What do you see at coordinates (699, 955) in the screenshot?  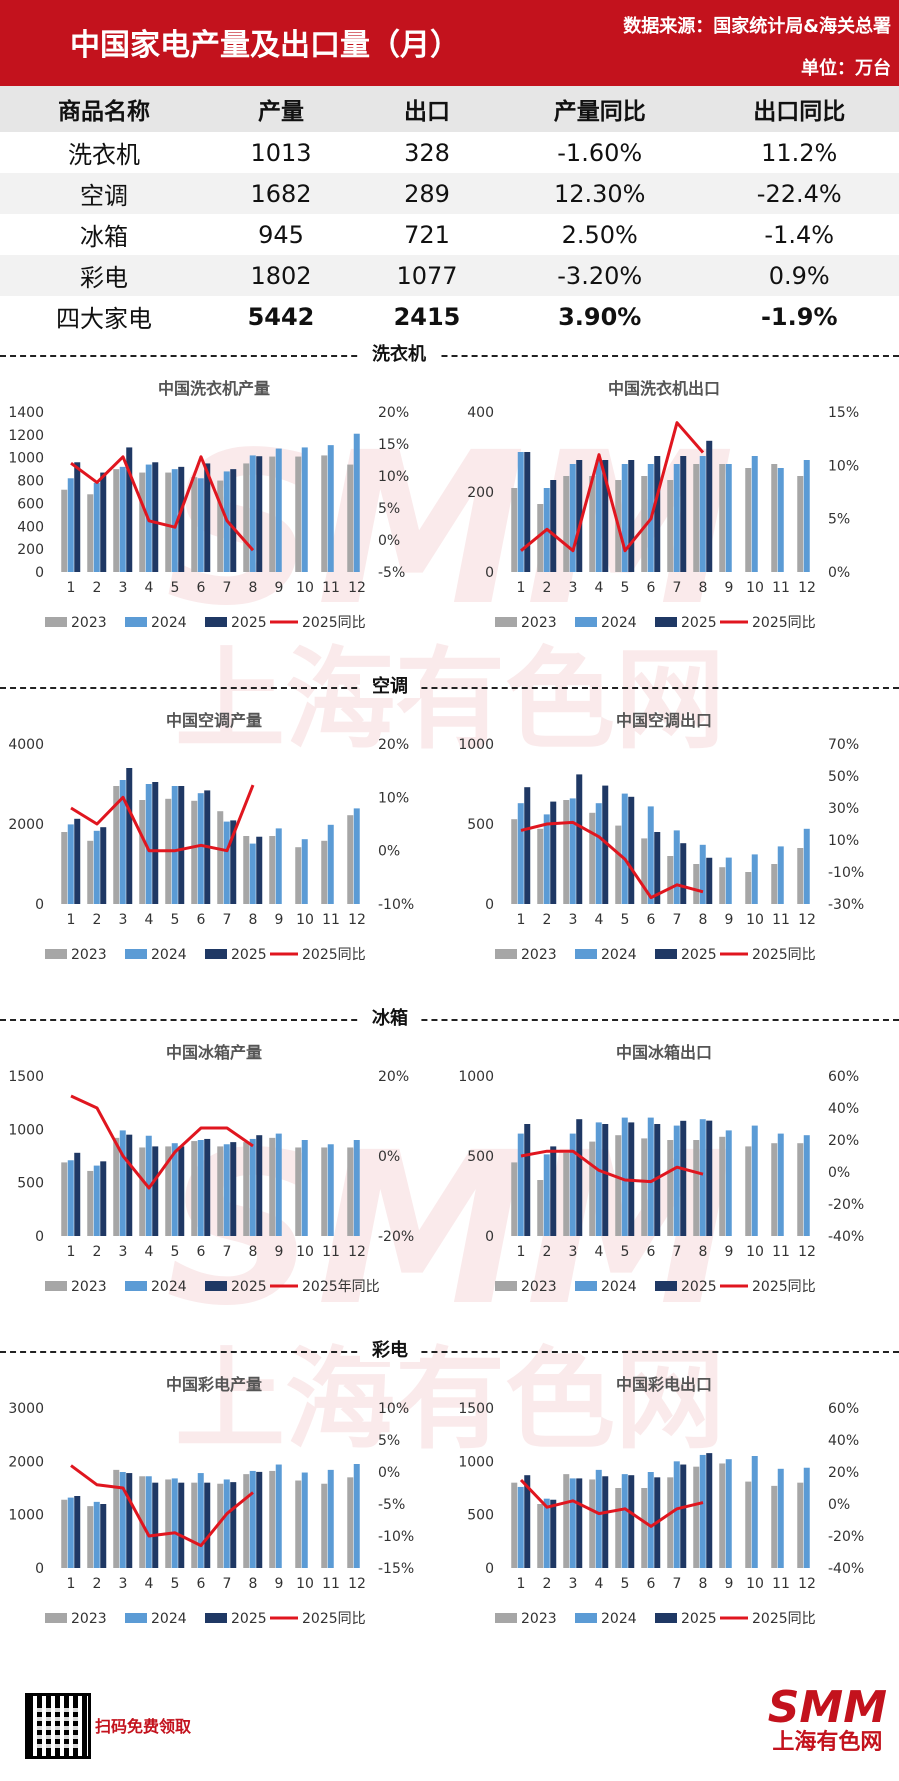 I see `legend-label: 2025` at bounding box center [699, 955].